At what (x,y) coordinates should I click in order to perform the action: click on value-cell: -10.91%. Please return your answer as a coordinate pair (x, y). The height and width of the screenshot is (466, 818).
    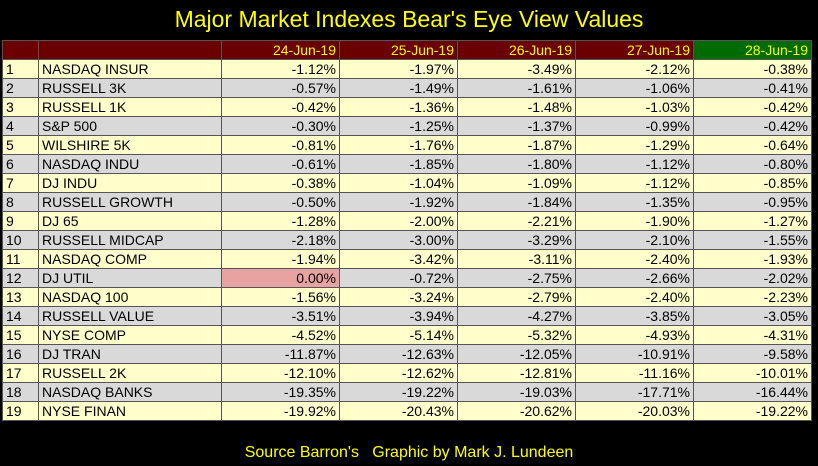
    Looking at the image, I should click on (634, 354).